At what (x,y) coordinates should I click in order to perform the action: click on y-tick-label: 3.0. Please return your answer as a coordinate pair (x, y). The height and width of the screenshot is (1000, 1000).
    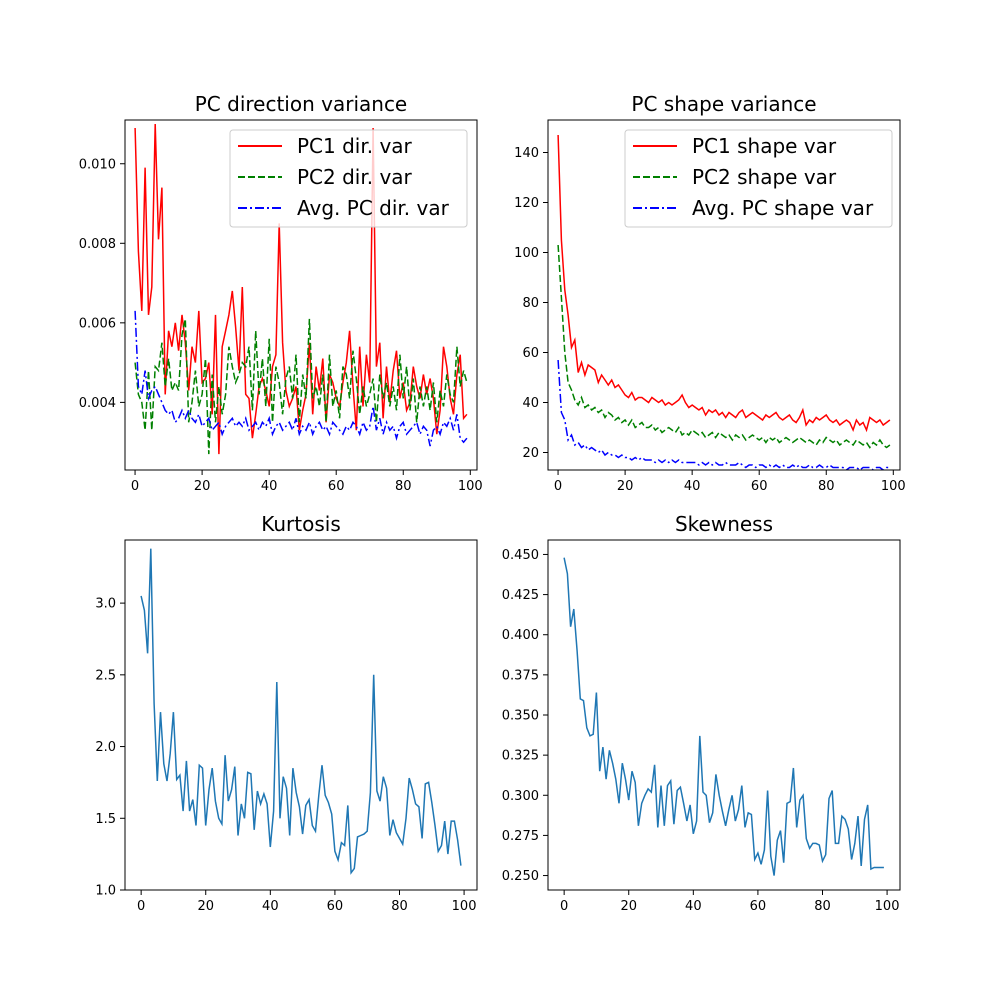
    Looking at the image, I should click on (105, 604).